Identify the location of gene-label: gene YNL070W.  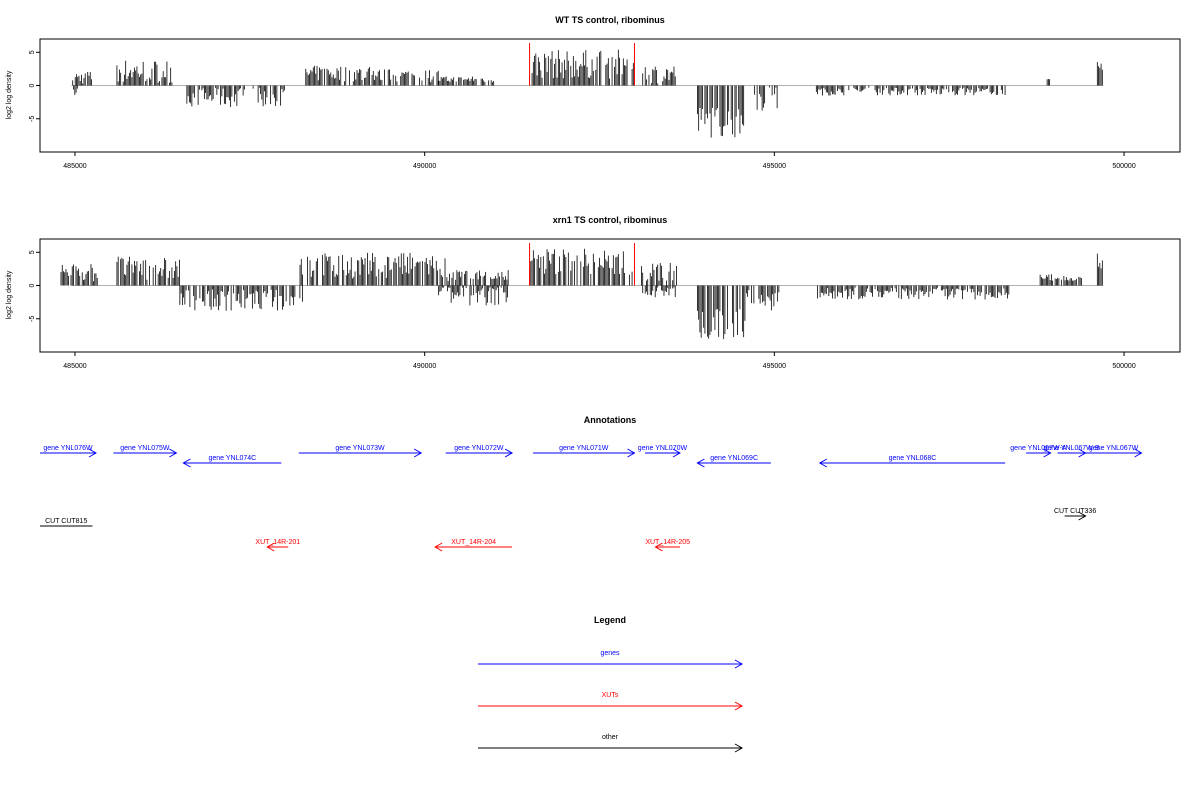
(663, 448).